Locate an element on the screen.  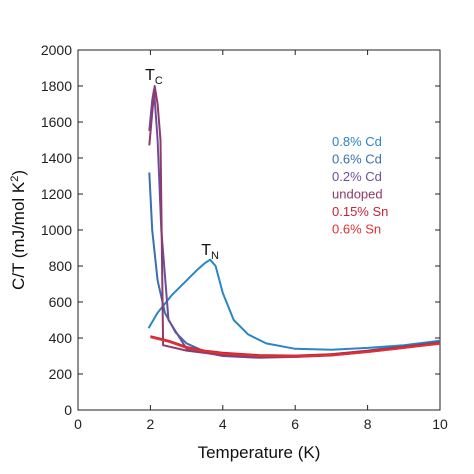
annotation-TN: TN is located at coordinates (210, 252).